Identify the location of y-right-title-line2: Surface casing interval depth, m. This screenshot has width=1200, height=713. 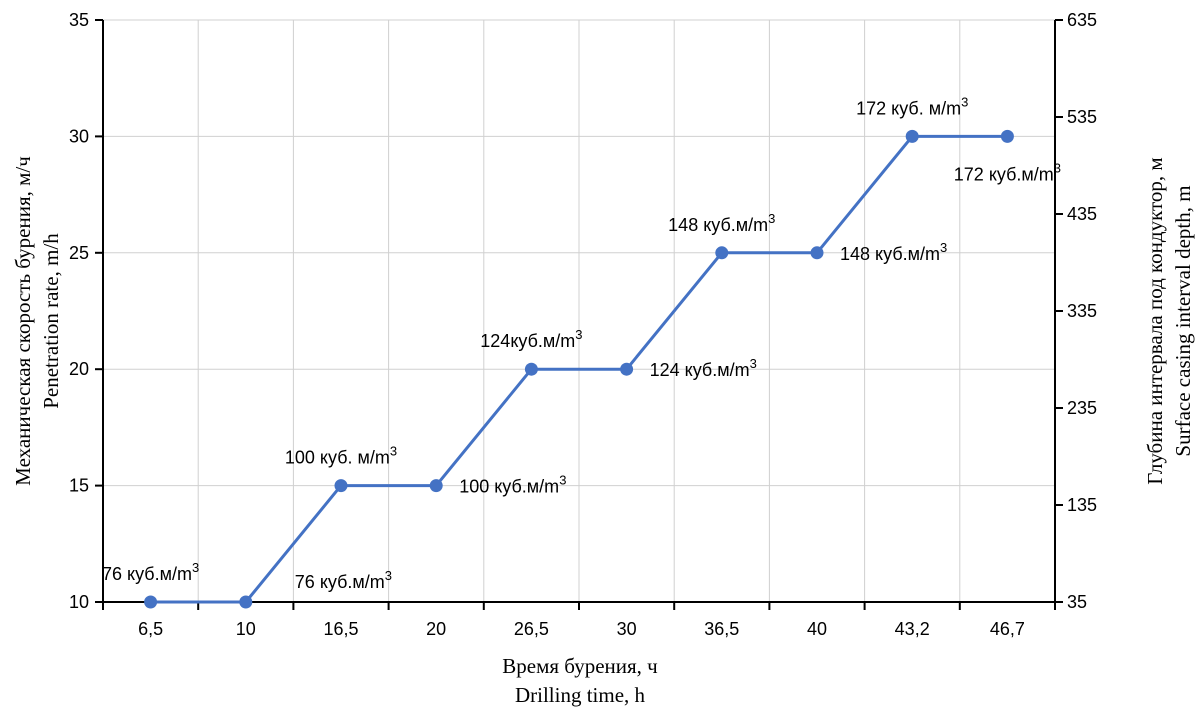
(1183, 320).